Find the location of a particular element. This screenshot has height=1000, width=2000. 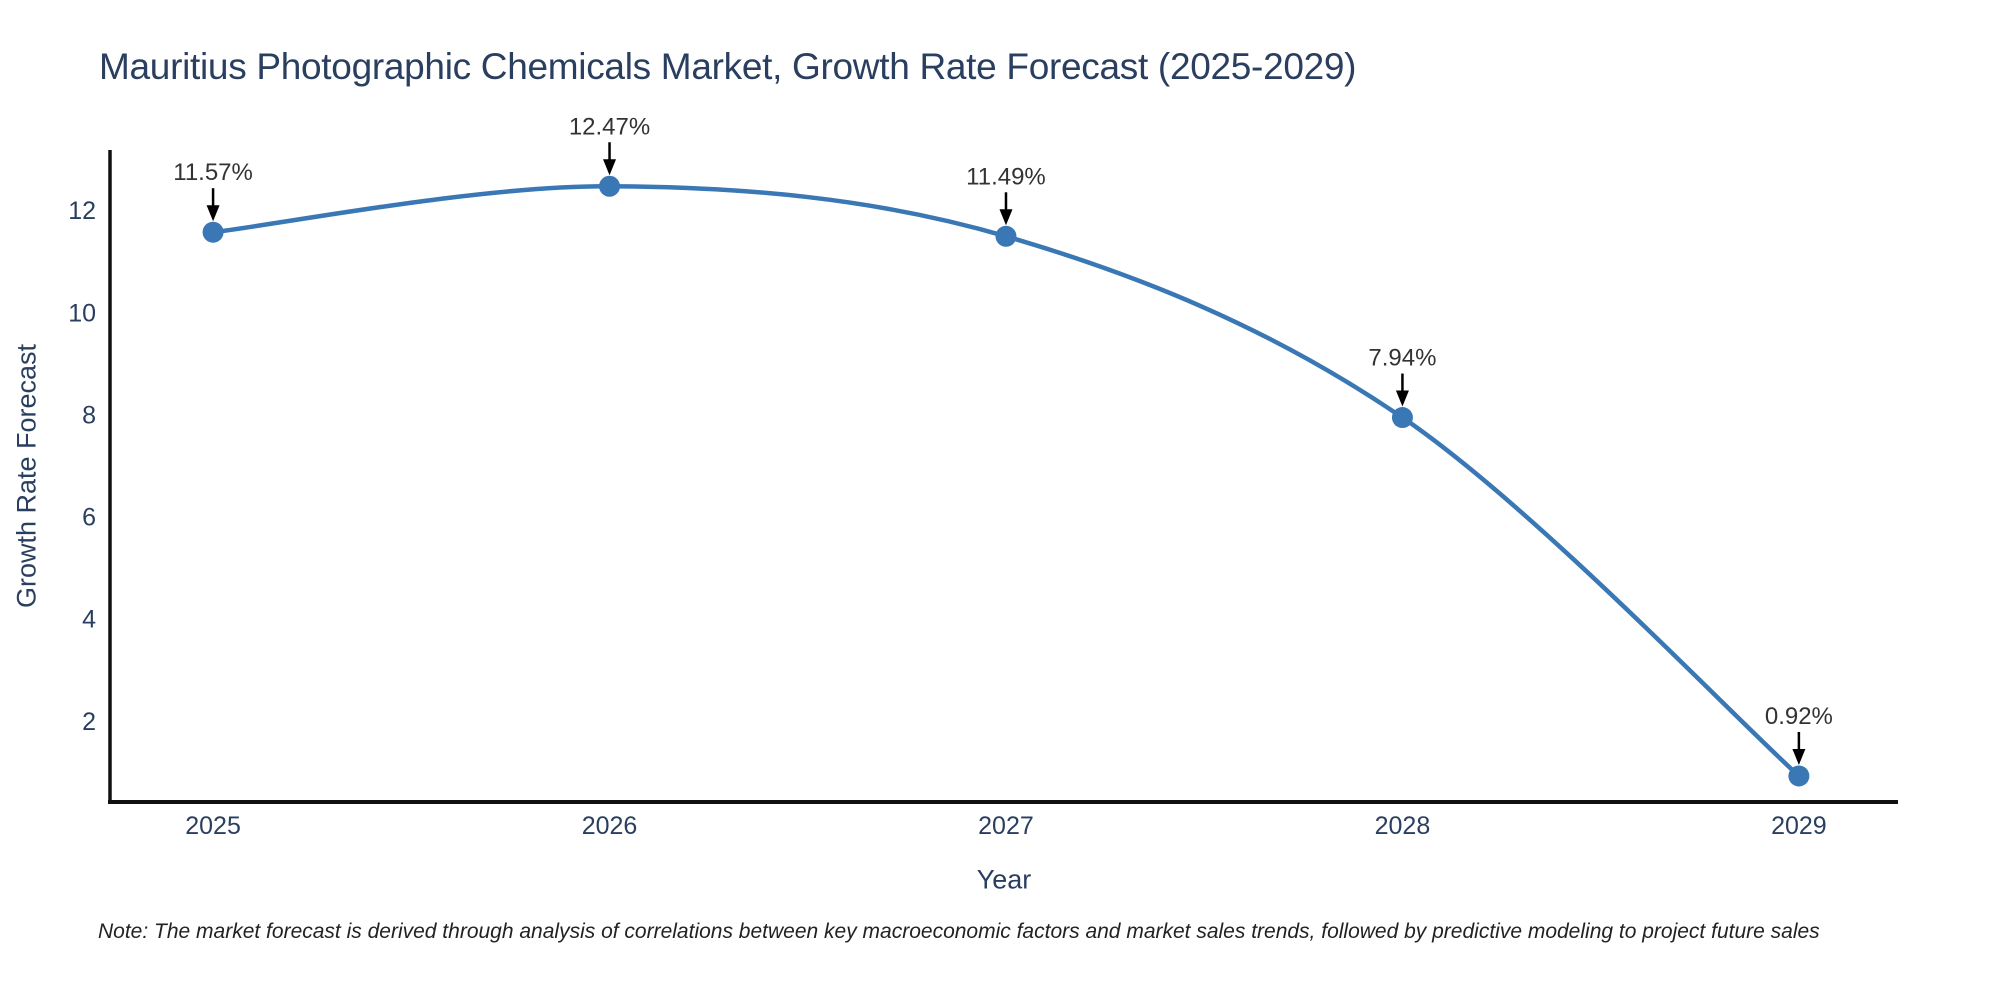

x-tick-label: 2025 is located at coordinates (213, 826).